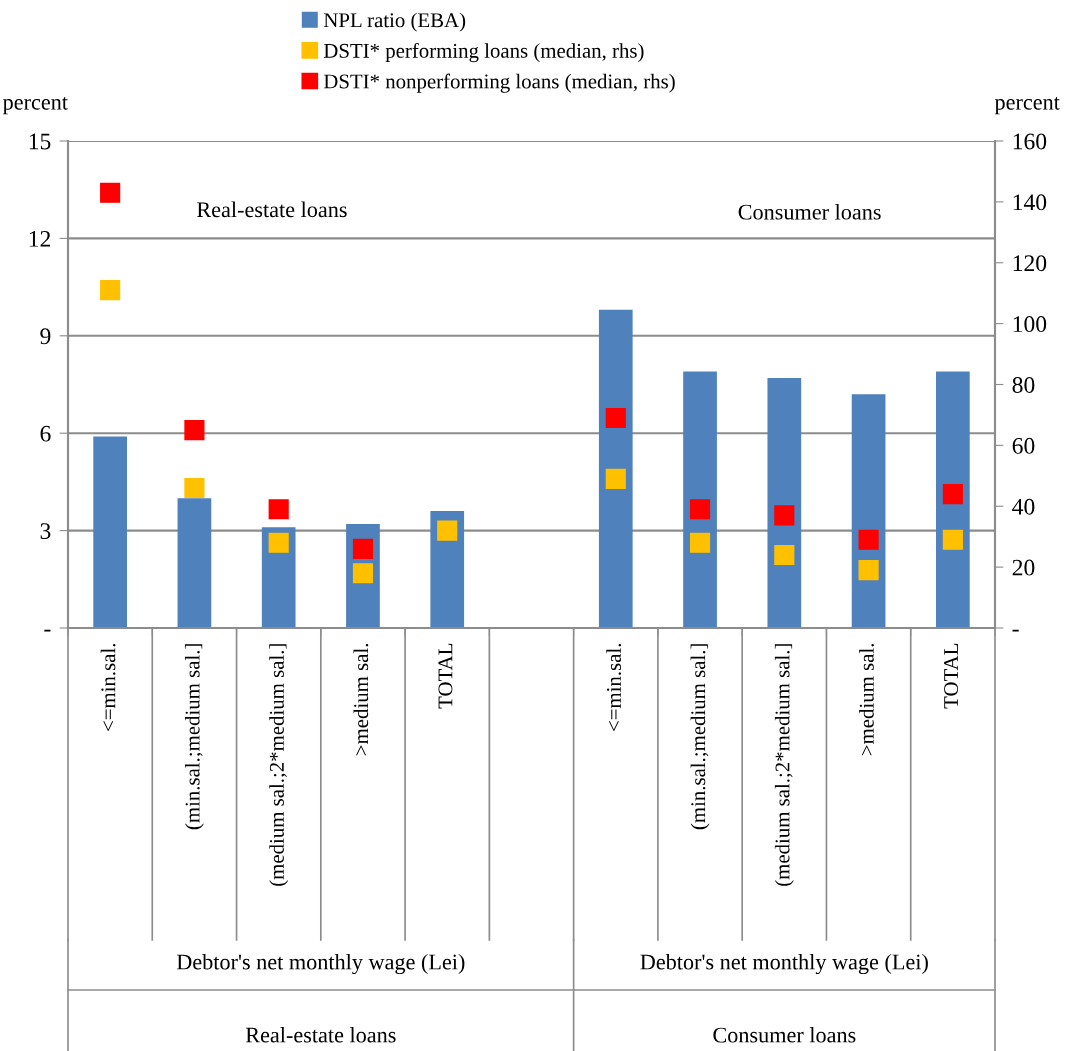  I want to click on text: Consumer loans, so click(784, 1034).